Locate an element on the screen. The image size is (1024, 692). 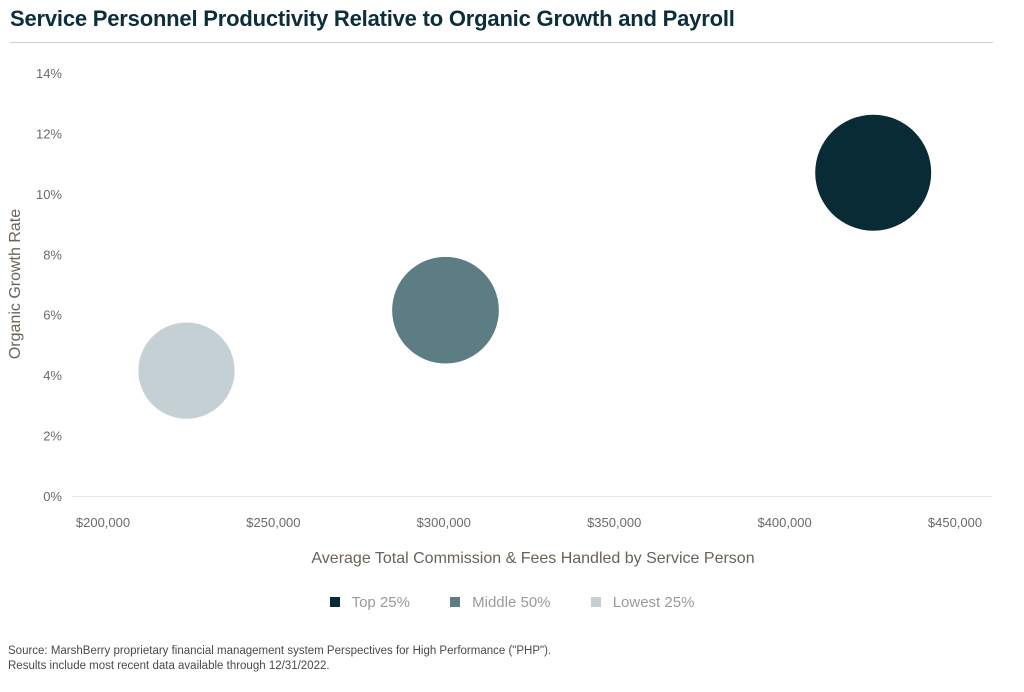
y-tick-label: 12% is located at coordinates (49, 133).